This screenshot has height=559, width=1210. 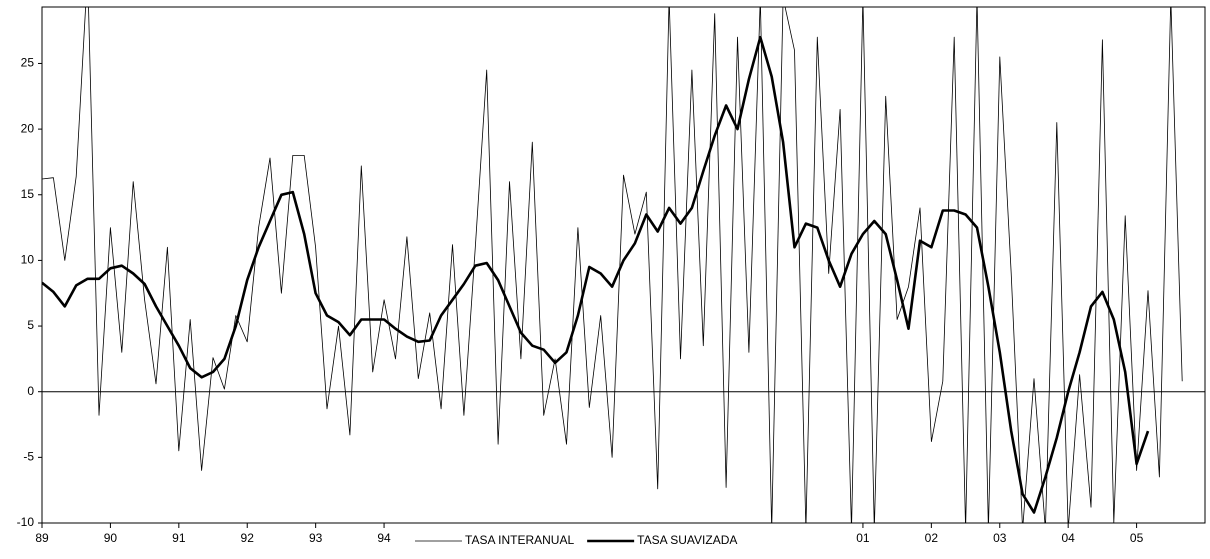 What do you see at coordinates (111, 538) in the screenshot?
I see `x-tick-label: 90` at bounding box center [111, 538].